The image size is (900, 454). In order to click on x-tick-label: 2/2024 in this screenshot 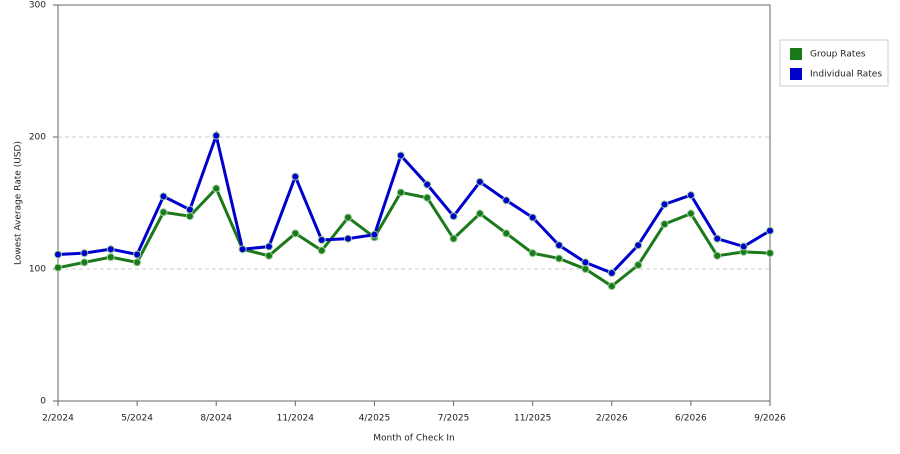, I will do `click(58, 419)`.